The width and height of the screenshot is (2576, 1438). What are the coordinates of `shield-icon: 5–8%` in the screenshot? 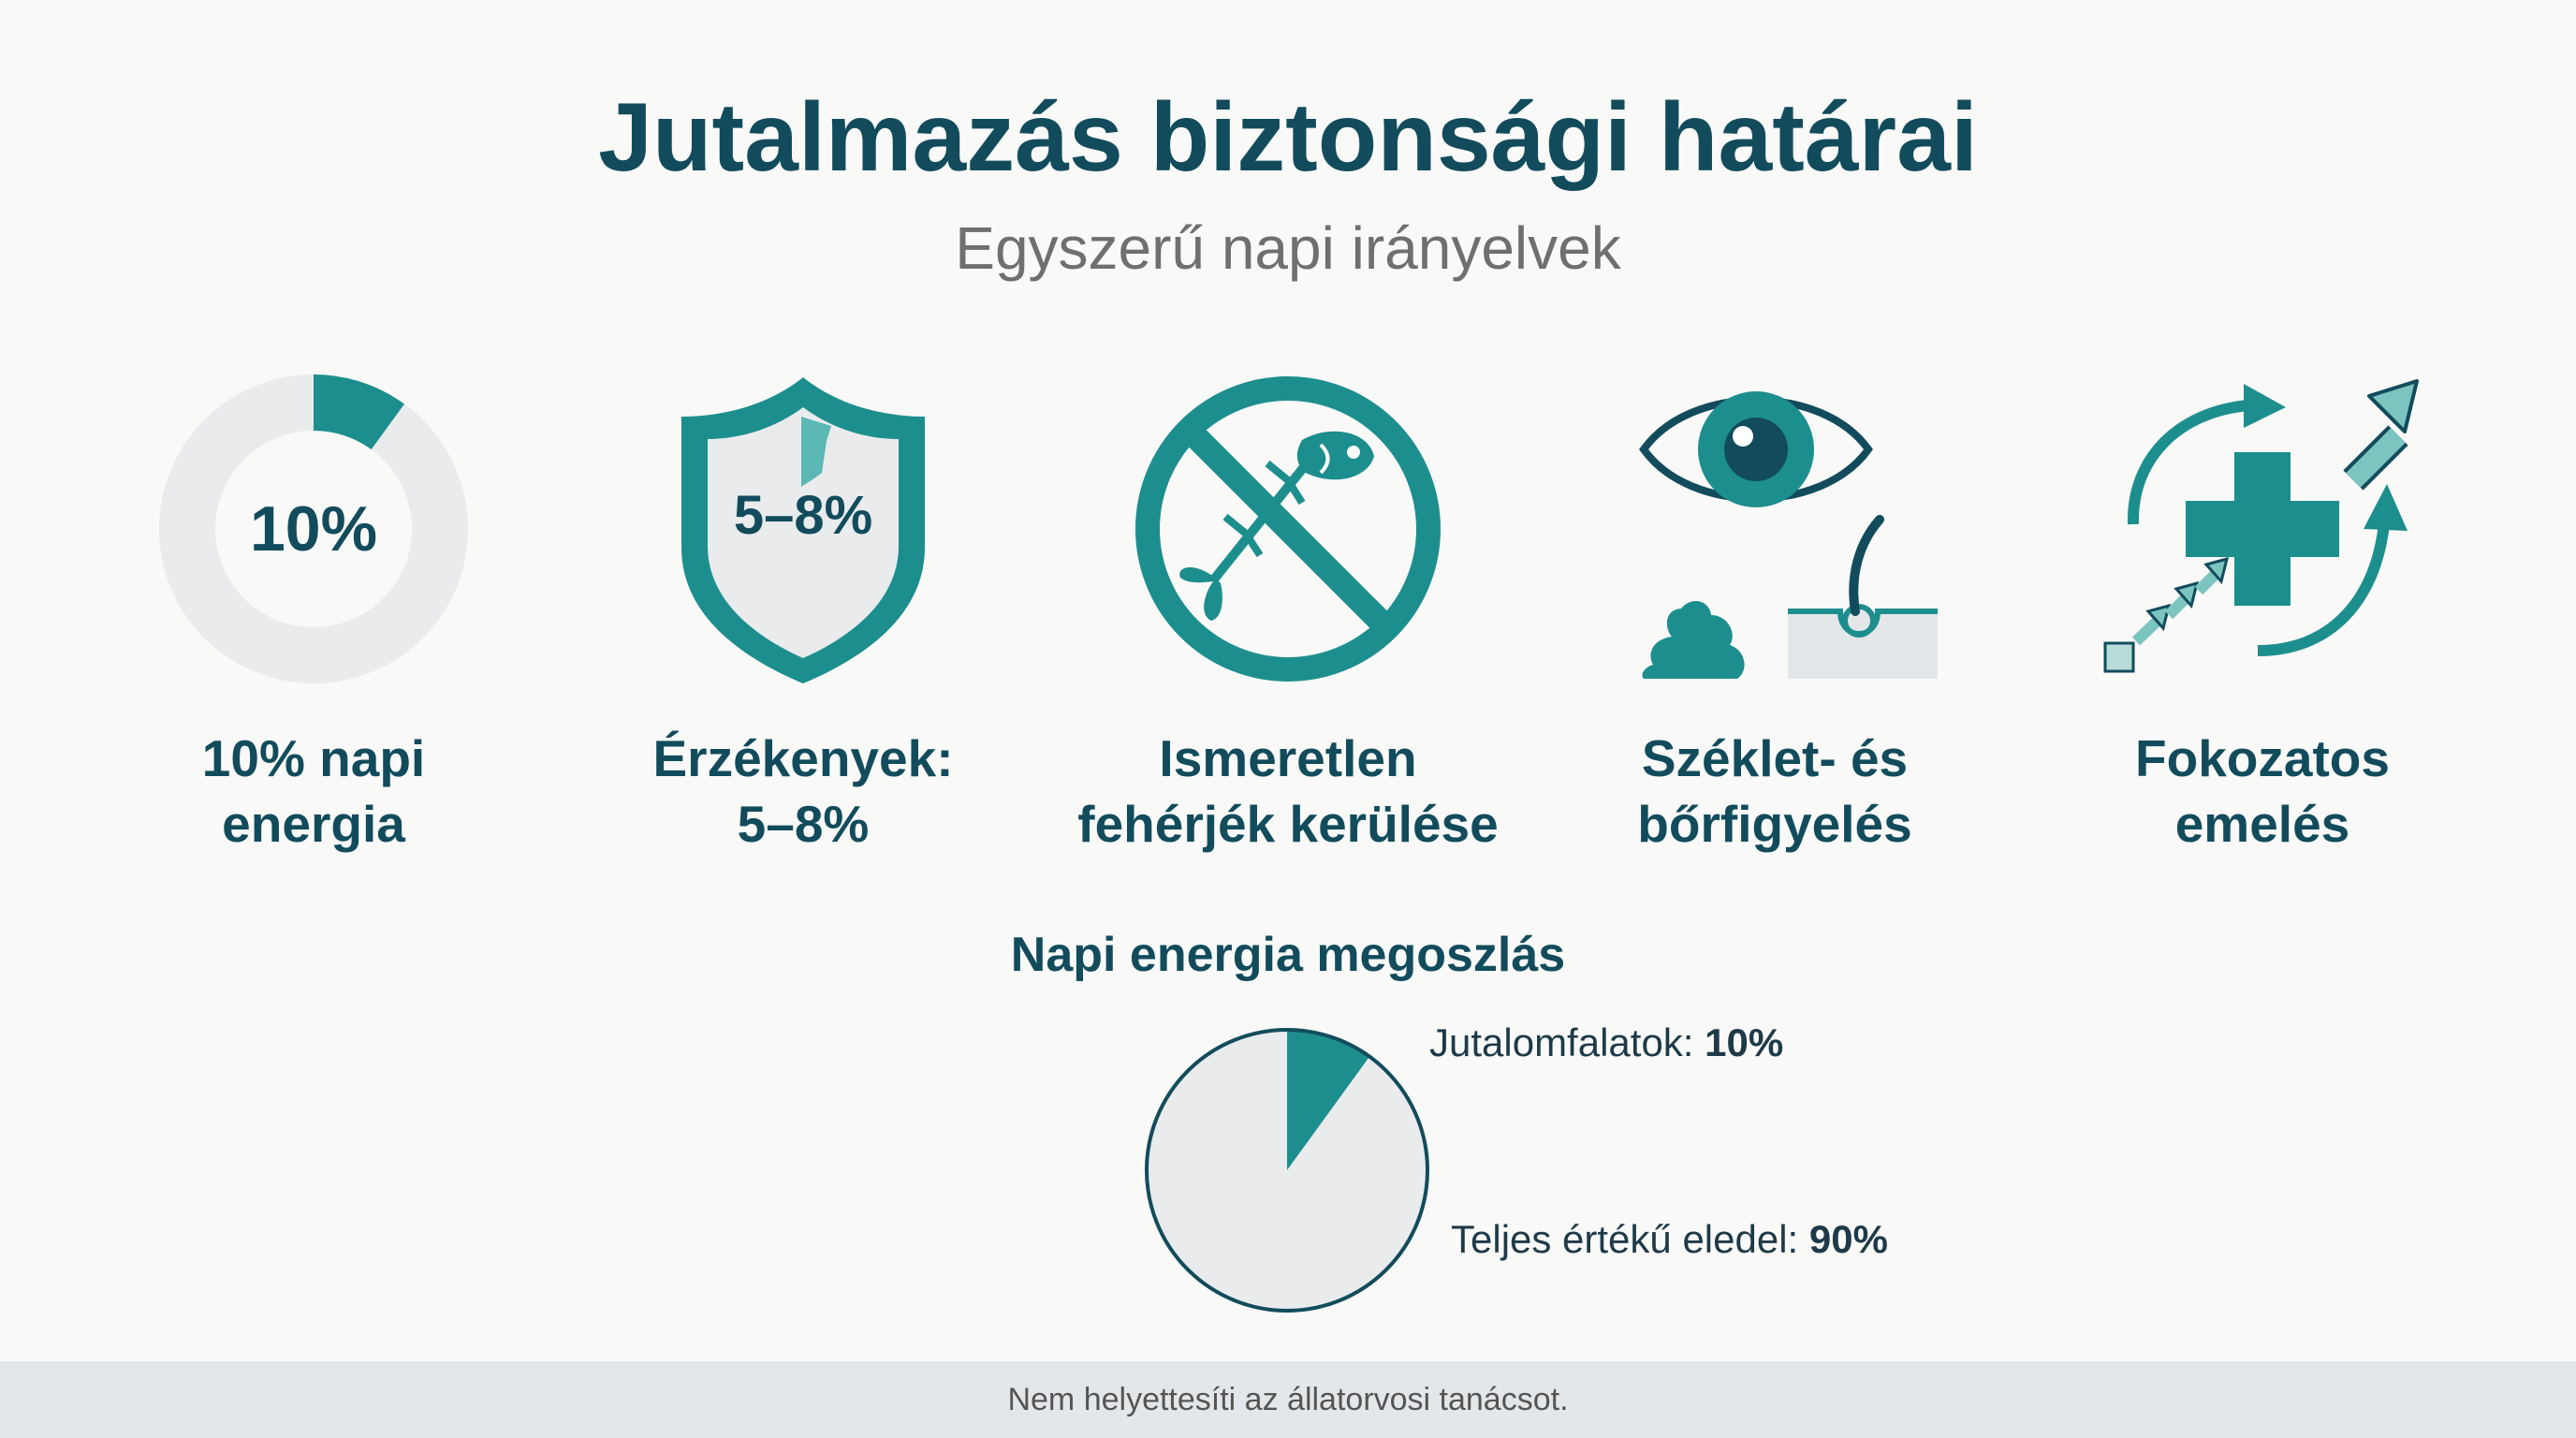 It's located at (803, 530).